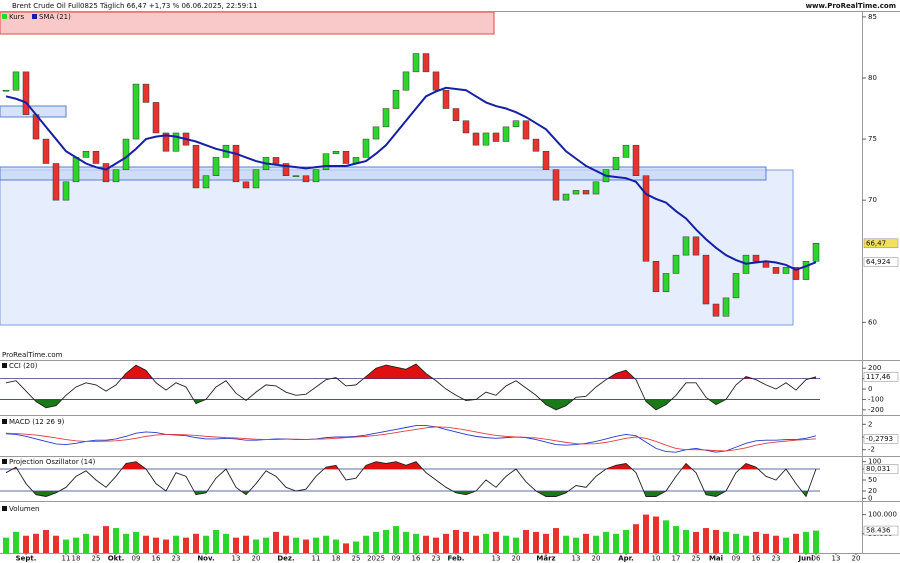 This screenshot has width=900, height=563. Describe the element at coordinates (716, 559) in the screenshot. I see `x-tick-label: Mai` at that location.